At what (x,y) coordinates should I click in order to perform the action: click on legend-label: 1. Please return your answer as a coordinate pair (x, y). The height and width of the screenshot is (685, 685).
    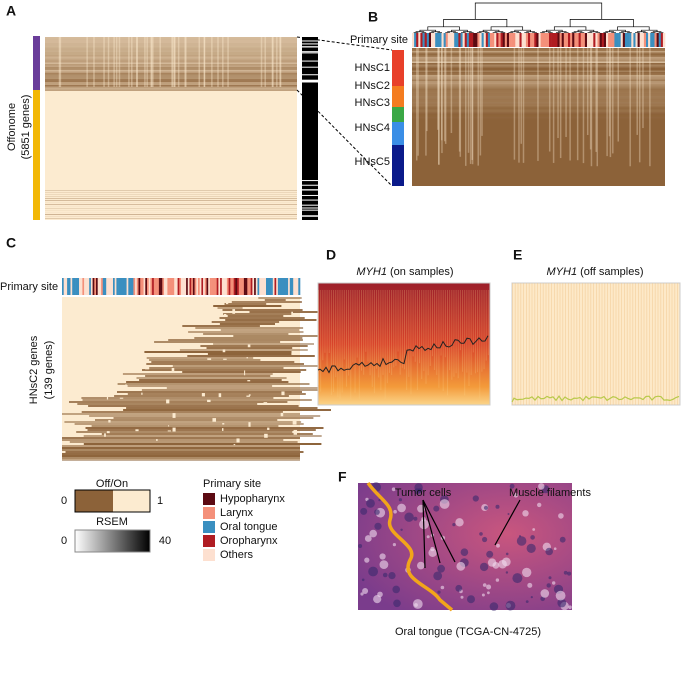
    Looking at the image, I should click on (160, 501).